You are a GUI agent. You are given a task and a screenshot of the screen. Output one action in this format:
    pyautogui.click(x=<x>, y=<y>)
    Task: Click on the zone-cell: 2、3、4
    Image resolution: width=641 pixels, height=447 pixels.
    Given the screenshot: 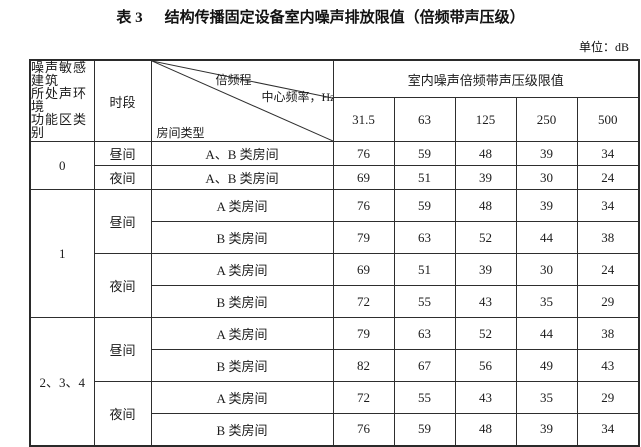 What is the action you would take?
    pyautogui.click(x=62, y=381)
    